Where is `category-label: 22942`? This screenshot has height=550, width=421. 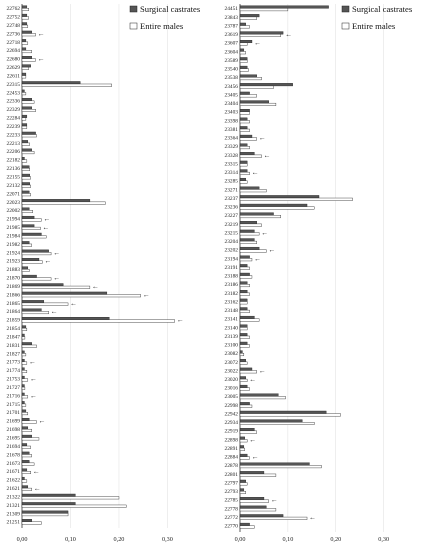
category-label: 22942 is located at coordinates (232, 414).